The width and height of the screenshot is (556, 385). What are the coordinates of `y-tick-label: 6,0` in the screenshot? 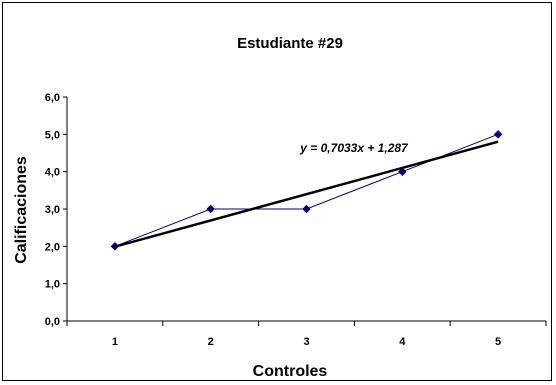 It's located at (52, 98).